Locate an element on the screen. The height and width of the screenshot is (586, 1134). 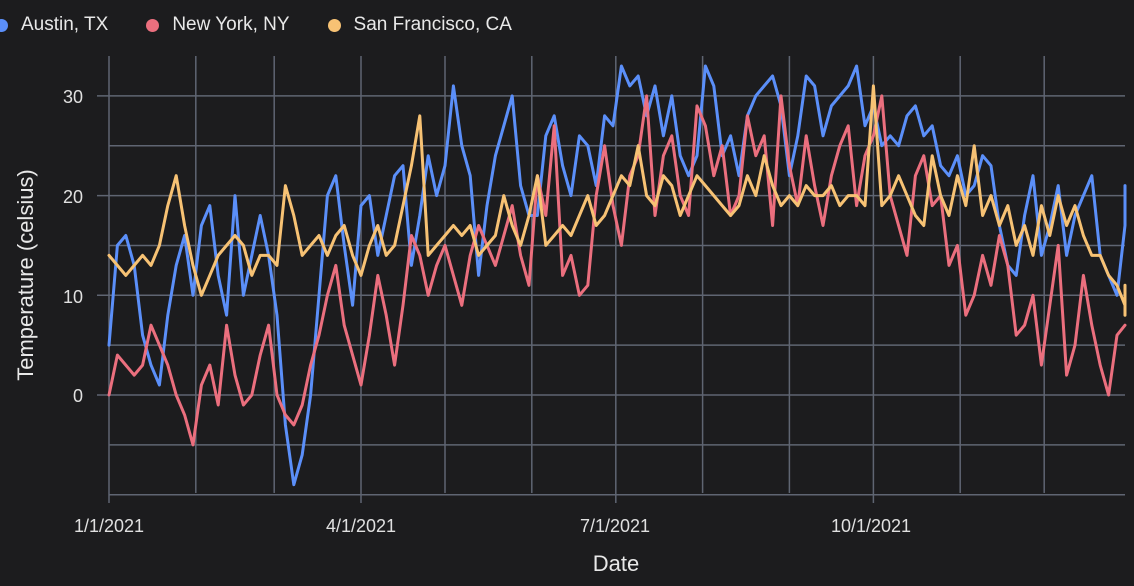
legend-label-austin: Austin, TX is located at coordinates (65, 24).